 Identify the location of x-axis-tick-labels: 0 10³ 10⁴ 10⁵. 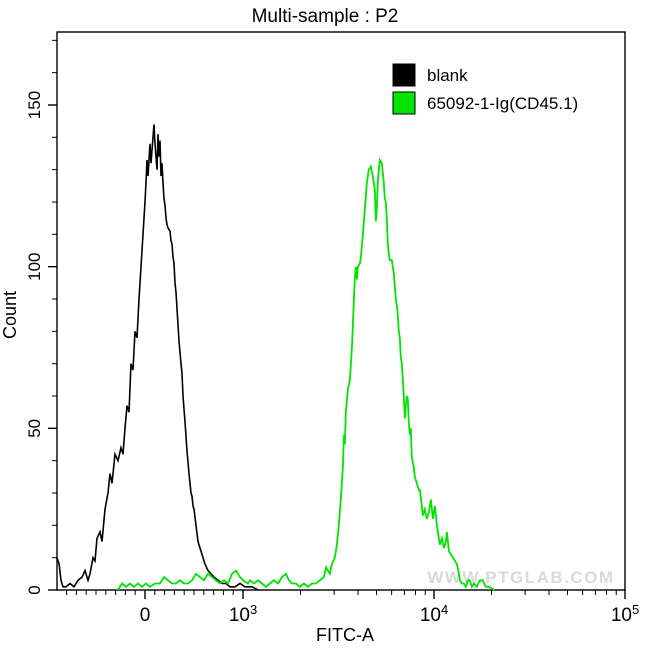
(389, 614).